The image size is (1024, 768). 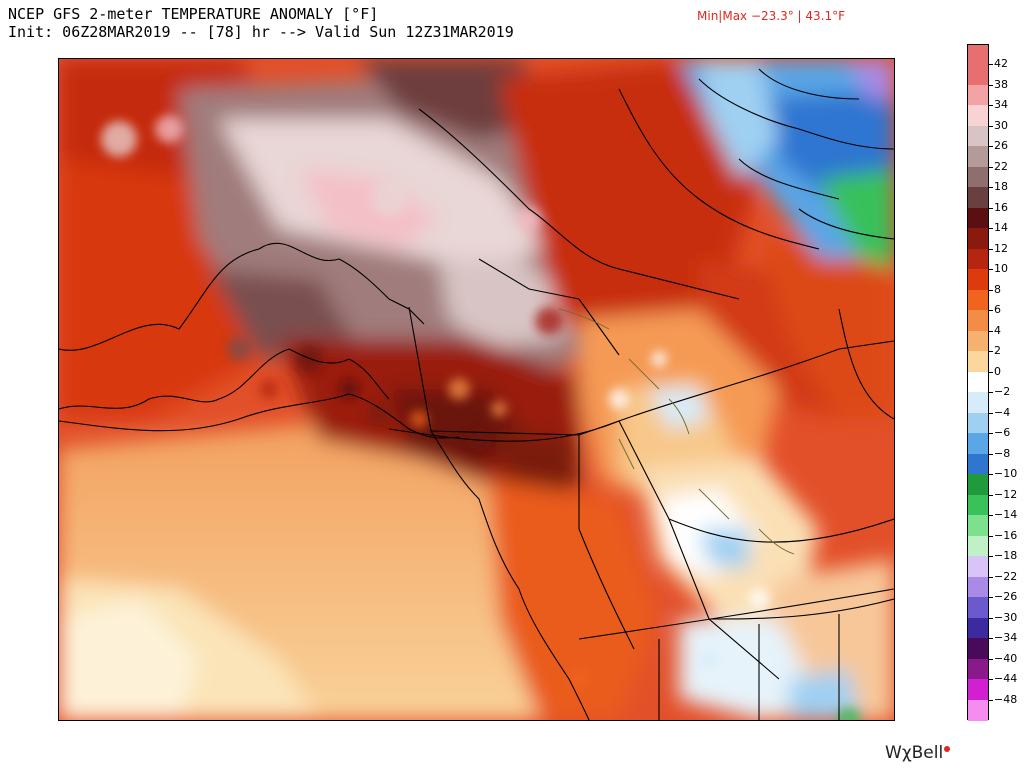 I want to click on colorbar-label: 42, so click(x=1001, y=64).